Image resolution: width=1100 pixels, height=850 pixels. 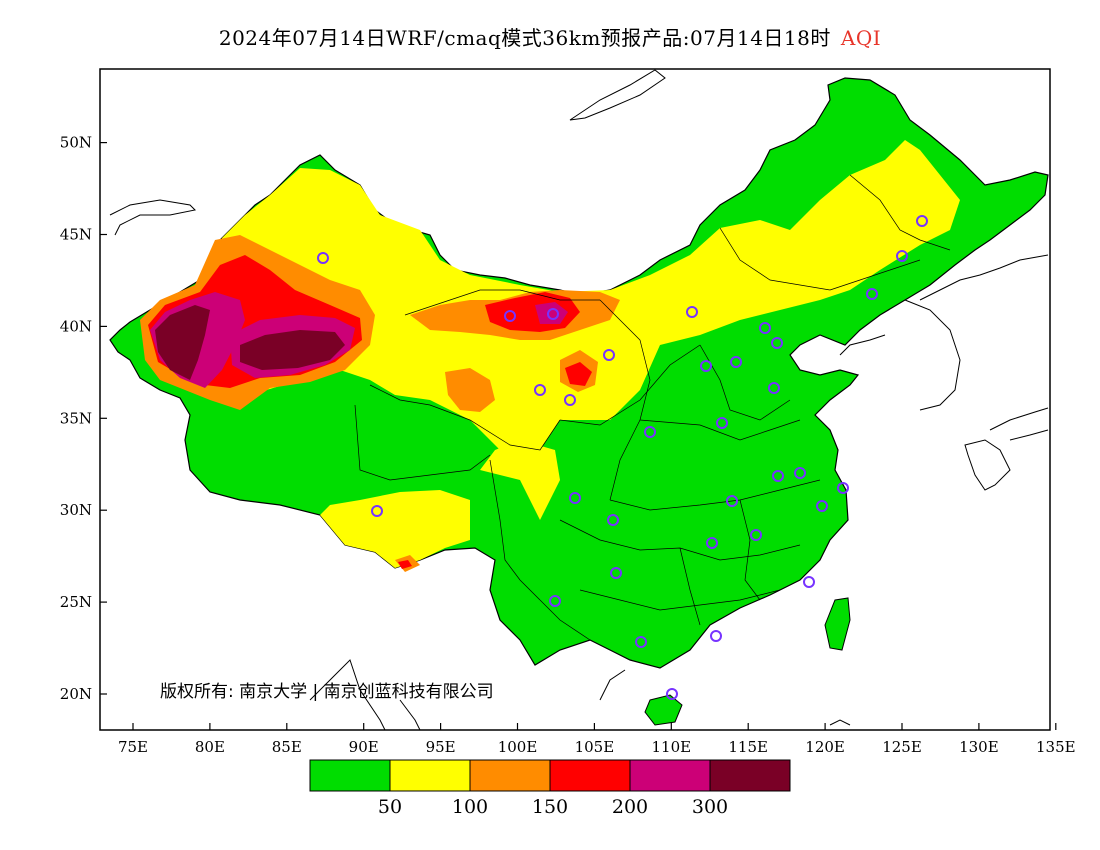 What do you see at coordinates (550, 807) in the screenshot?
I see `legend-label: 150` at bounding box center [550, 807].